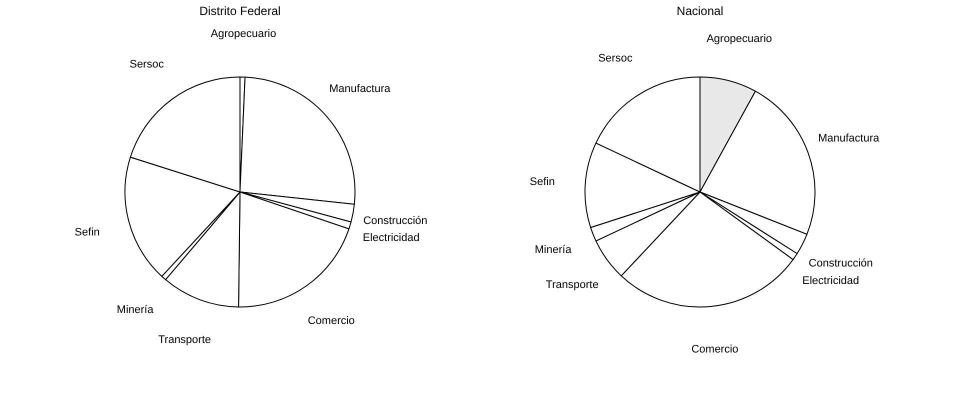 This screenshot has height=408, width=979. What do you see at coordinates (240, 11) in the screenshot?
I see `chart-title: Distrito Federal` at bounding box center [240, 11].